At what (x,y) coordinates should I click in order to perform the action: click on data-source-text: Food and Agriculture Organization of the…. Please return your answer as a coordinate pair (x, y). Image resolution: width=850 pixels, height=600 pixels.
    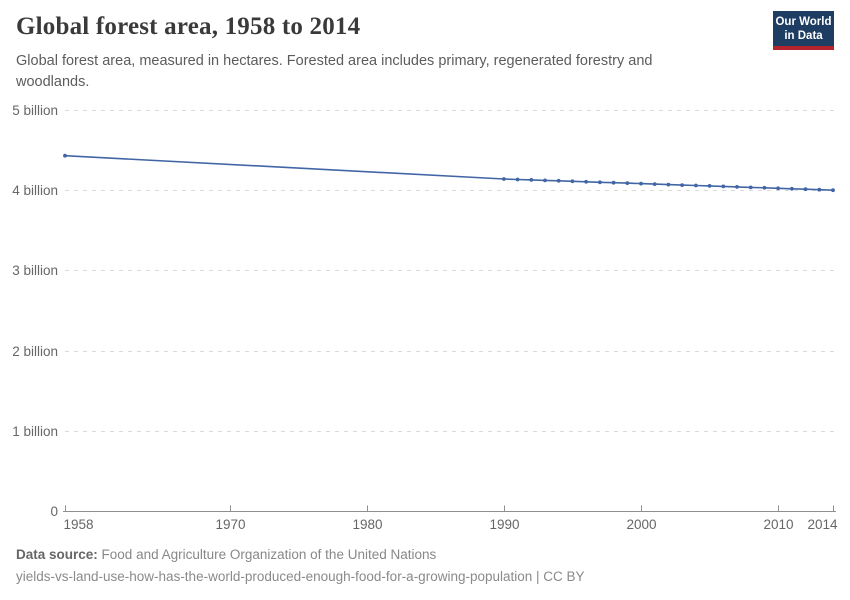
    Looking at the image, I should click on (269, 554).